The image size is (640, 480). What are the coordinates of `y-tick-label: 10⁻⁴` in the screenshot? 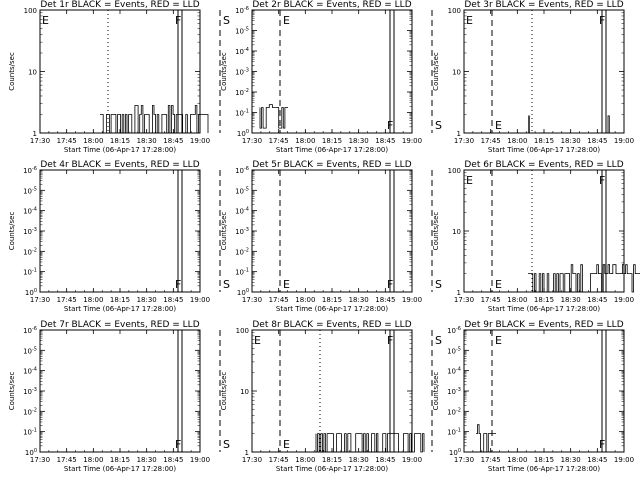 It's located at (242, 51).